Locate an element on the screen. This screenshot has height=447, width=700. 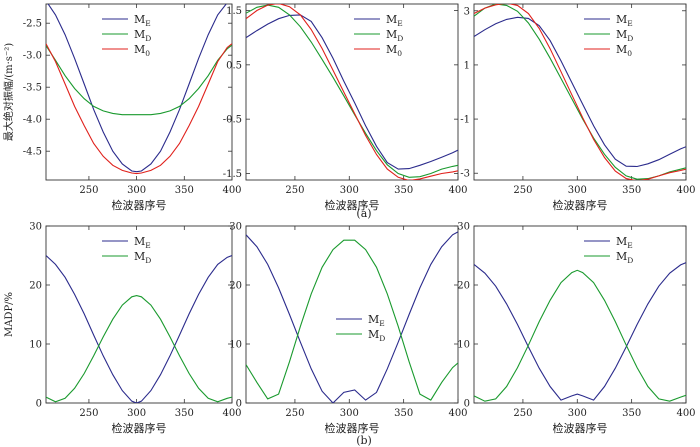
y-tick-label: -1 is located at coordinates (465, 120).